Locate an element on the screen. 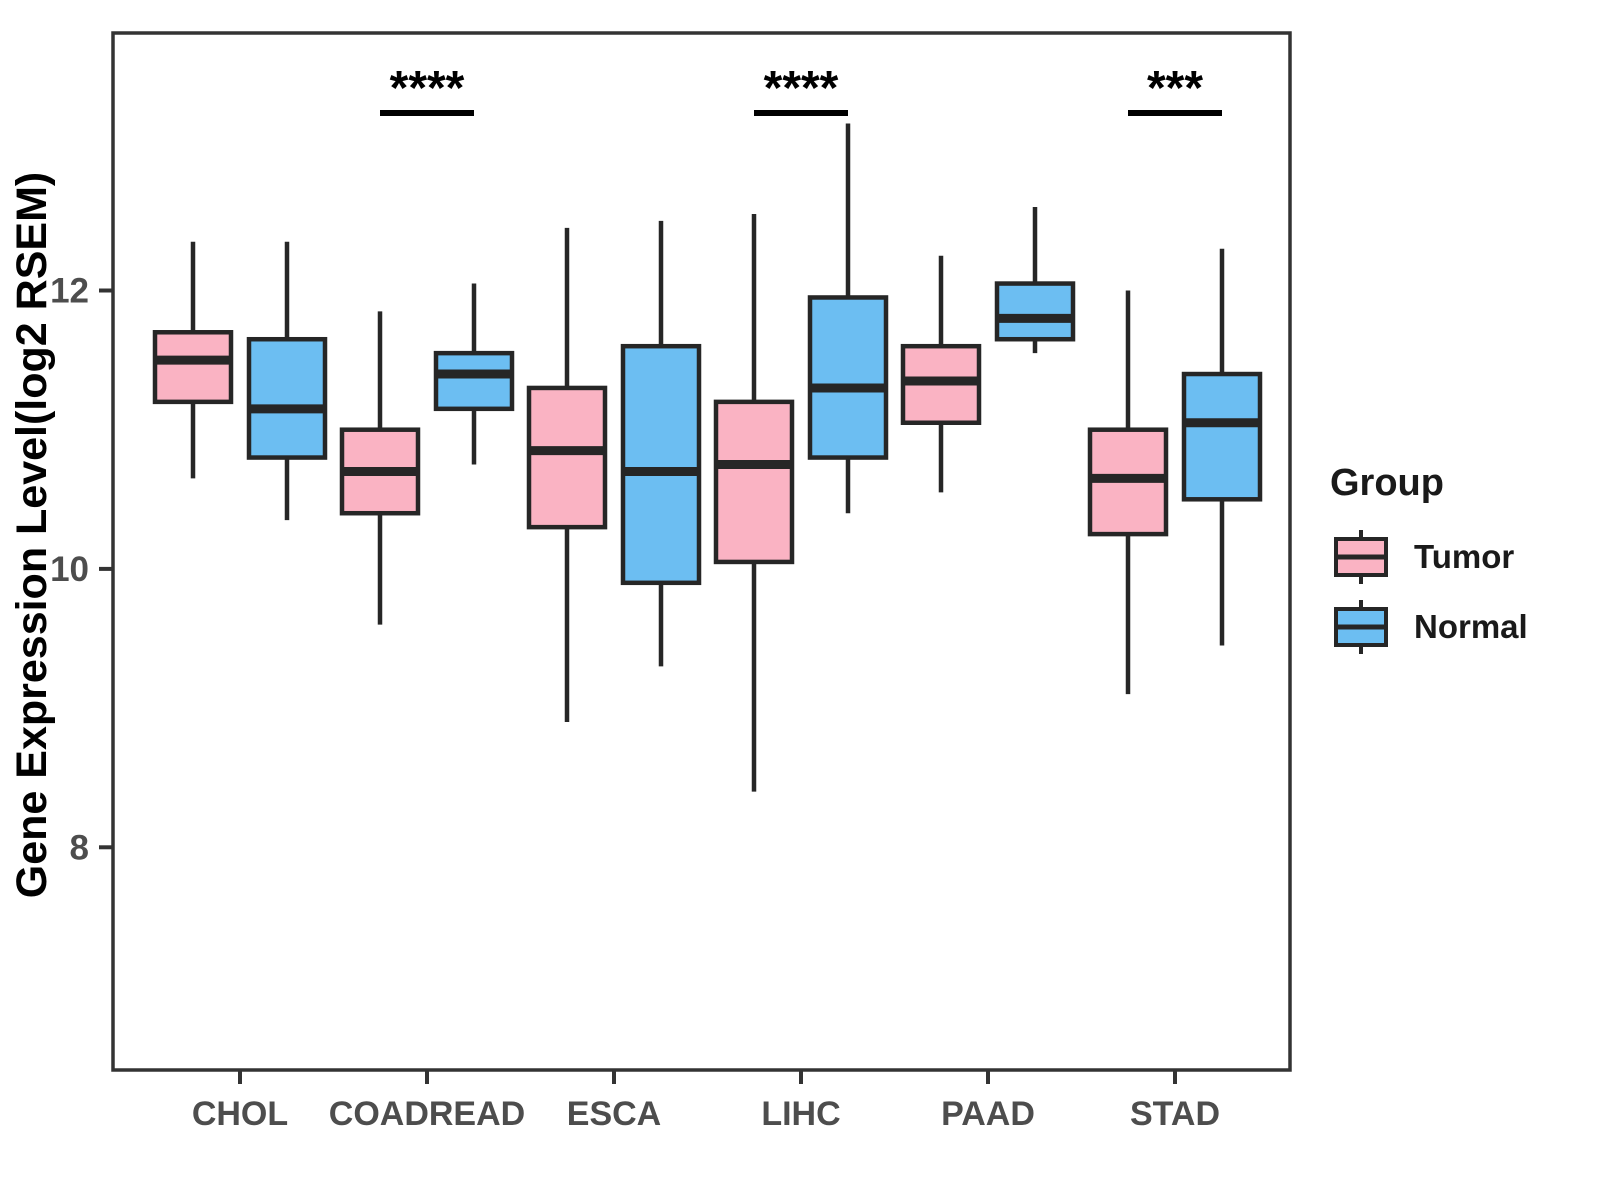 Image resolution: width=1600 pixels, height=1200 pixels. box-tumor-esca is located at coordinates (567, 457).